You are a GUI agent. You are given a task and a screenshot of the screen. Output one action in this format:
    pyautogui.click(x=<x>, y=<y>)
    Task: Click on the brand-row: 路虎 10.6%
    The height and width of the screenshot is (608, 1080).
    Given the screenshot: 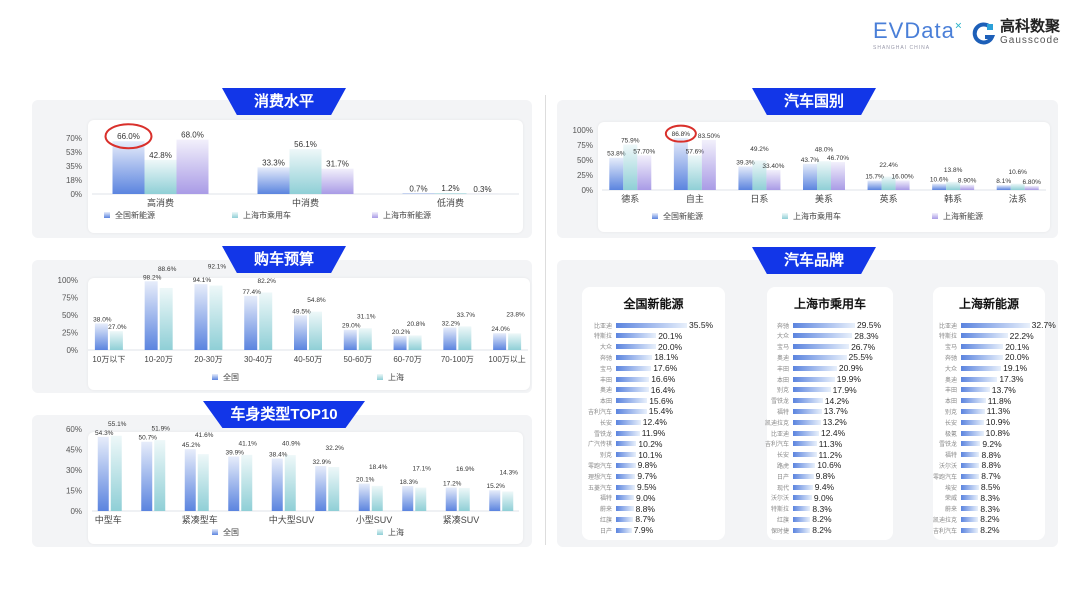 What is the action you would take?
    pyautogui.click(x=796, y=465)
    